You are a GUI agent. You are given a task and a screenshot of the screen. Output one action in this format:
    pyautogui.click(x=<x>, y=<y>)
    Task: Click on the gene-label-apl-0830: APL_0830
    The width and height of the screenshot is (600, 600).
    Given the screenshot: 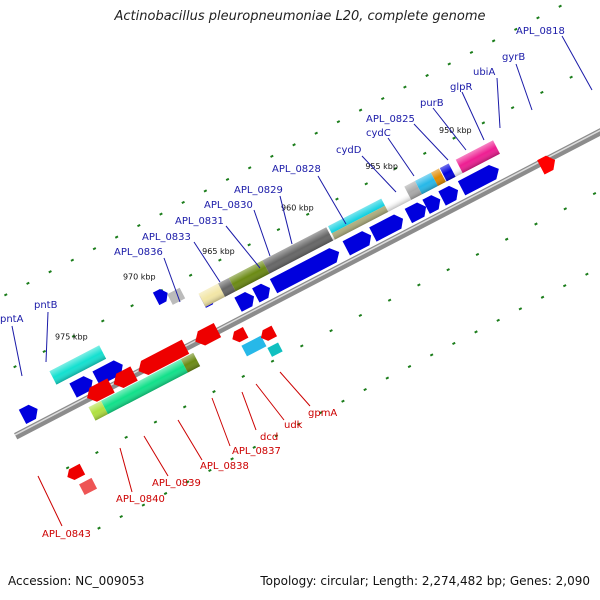 What is the action you would take?
    pyautogui.click(x=228, y=205)
    